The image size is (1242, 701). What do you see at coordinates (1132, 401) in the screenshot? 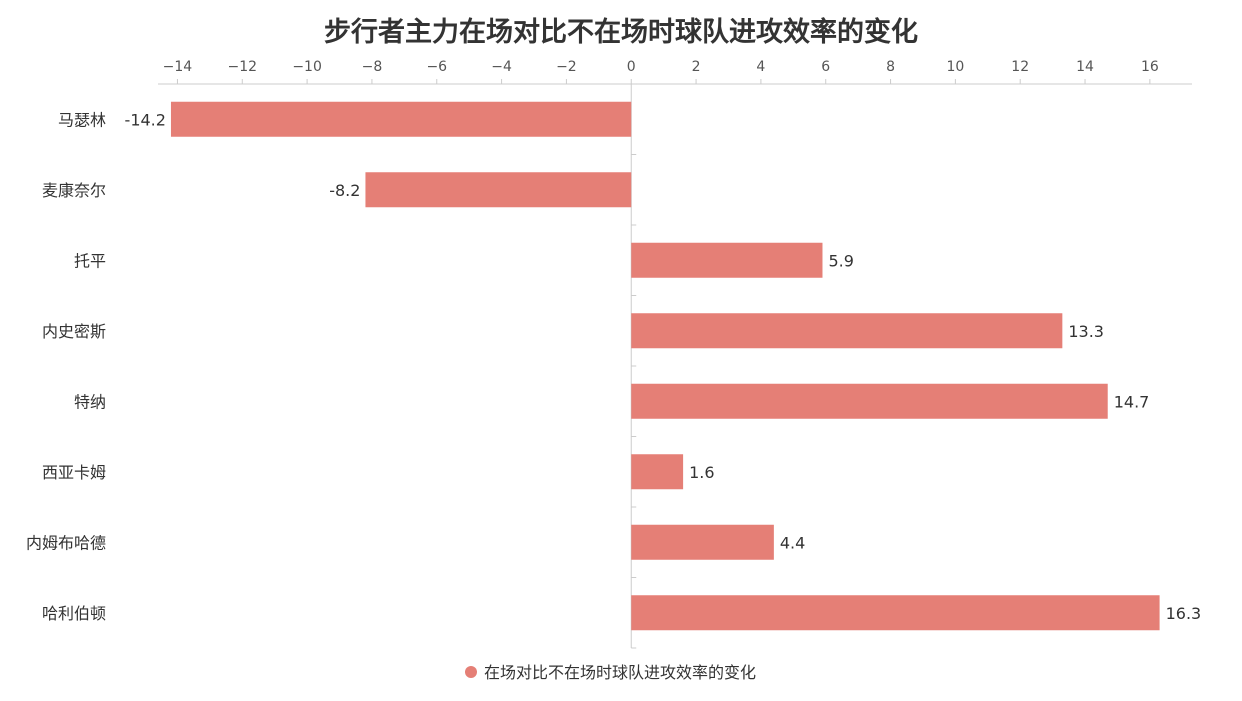
I see `data-label: 14.7` at bounding box center [1132, 401].